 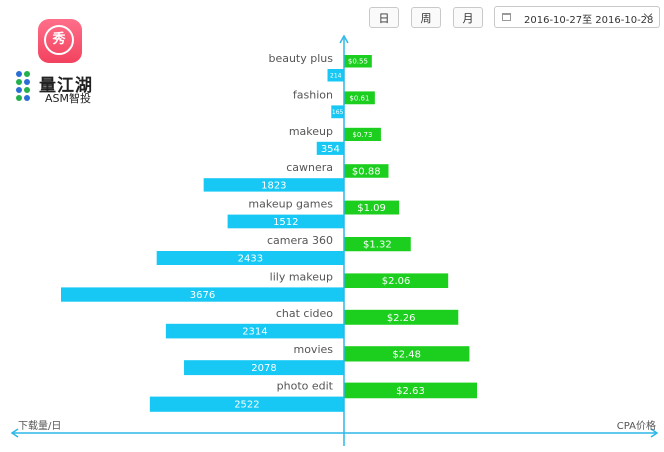 I want to click on category-label: chat cideo, so click(x=304, y=313).